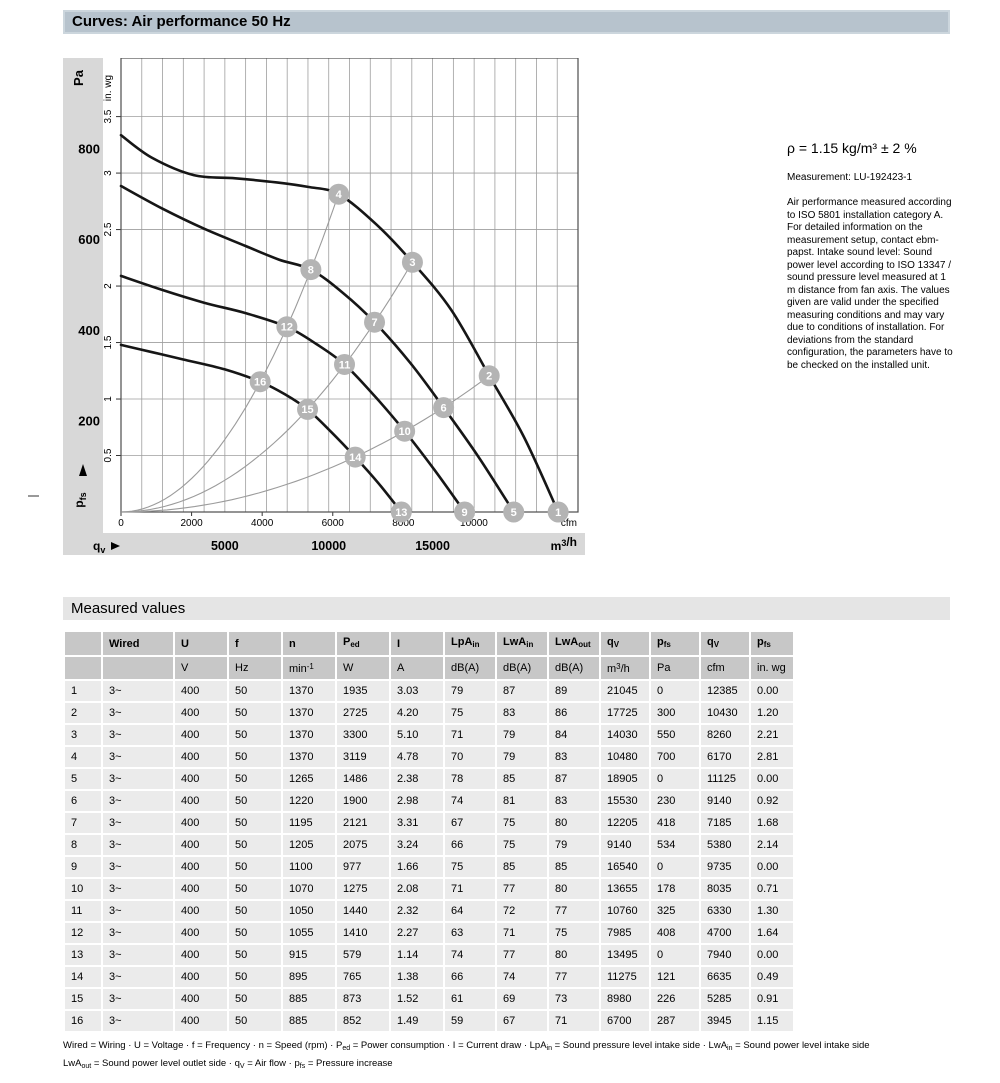  I want to click on value-cell: 11275, so click(625, 977).